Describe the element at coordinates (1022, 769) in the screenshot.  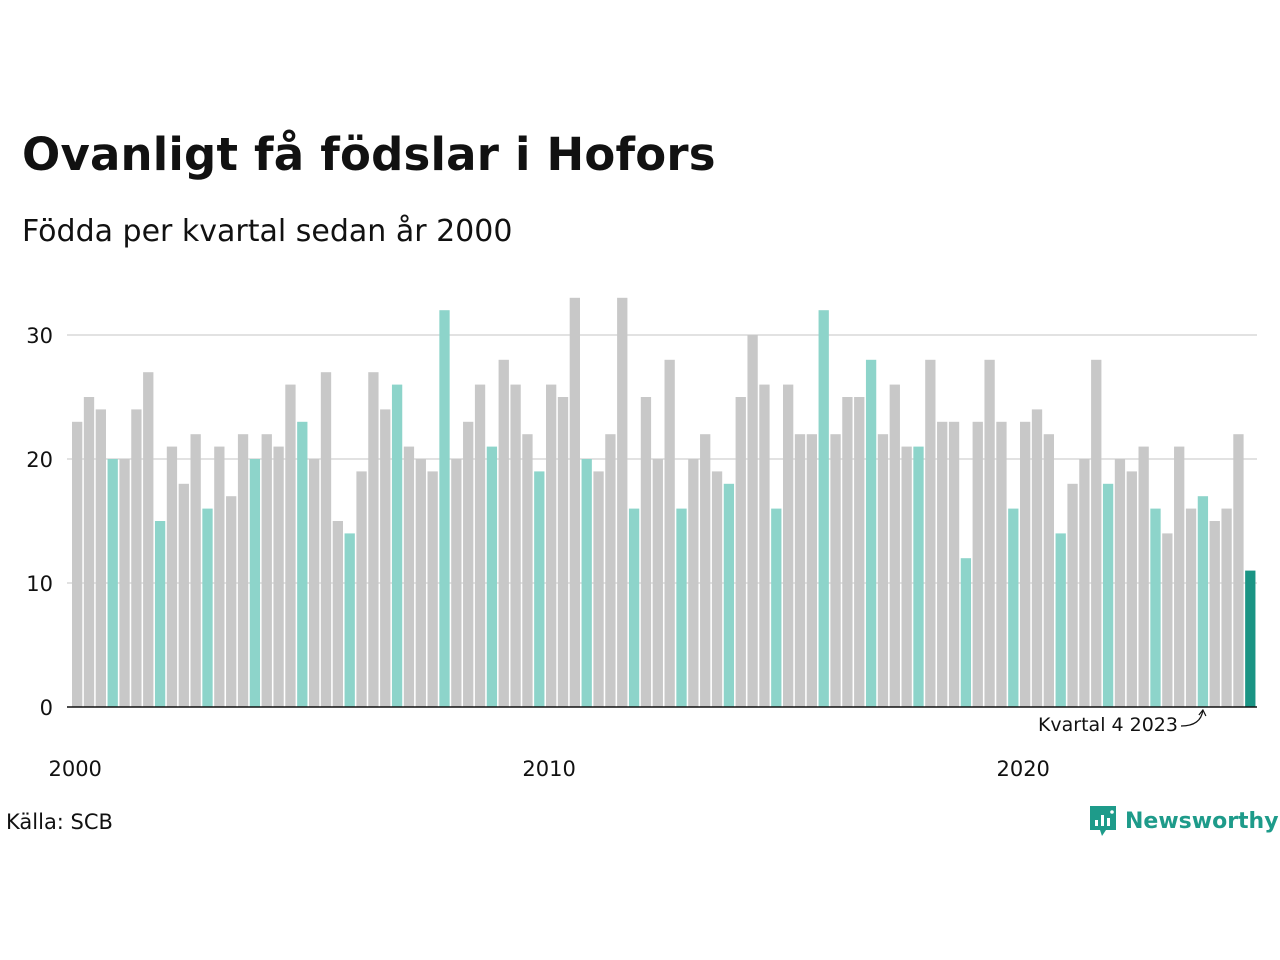
I see `x-tick-label: 2020` at that location.